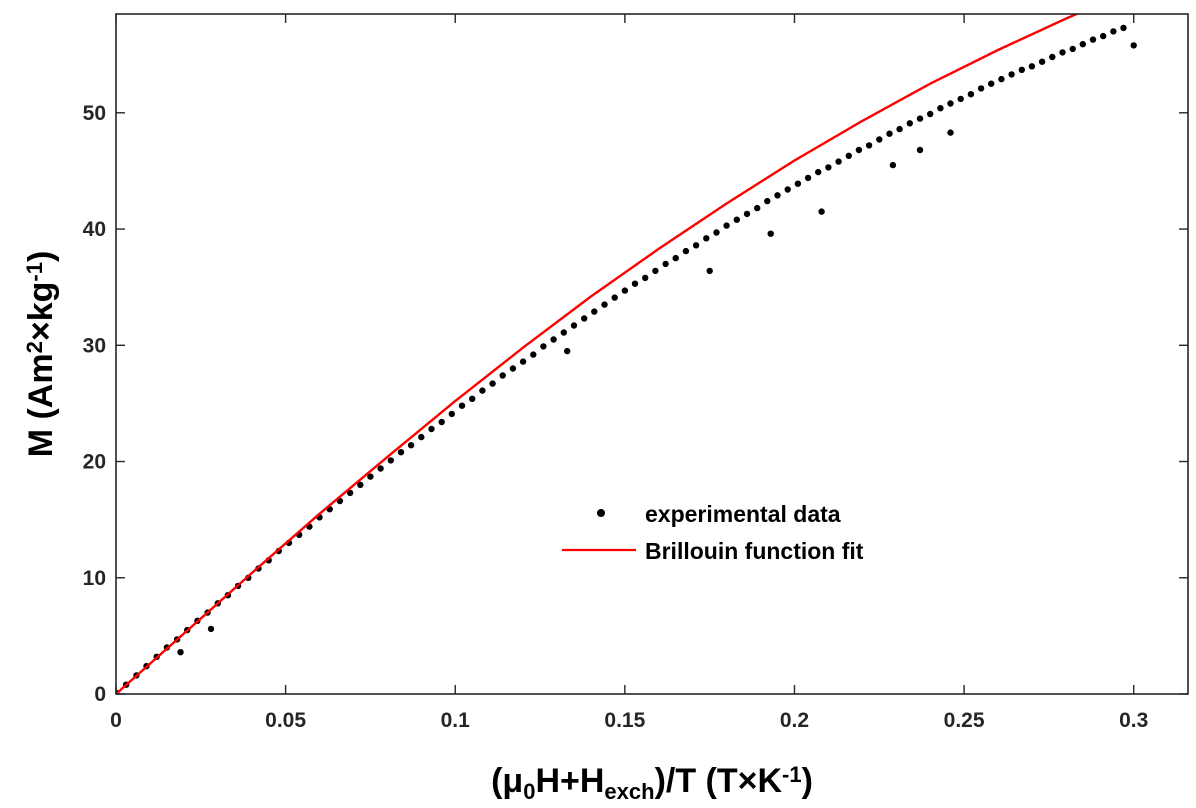 The image size is (1196, 808). I want to click on x-tick-label: 0, so click(116, 720).